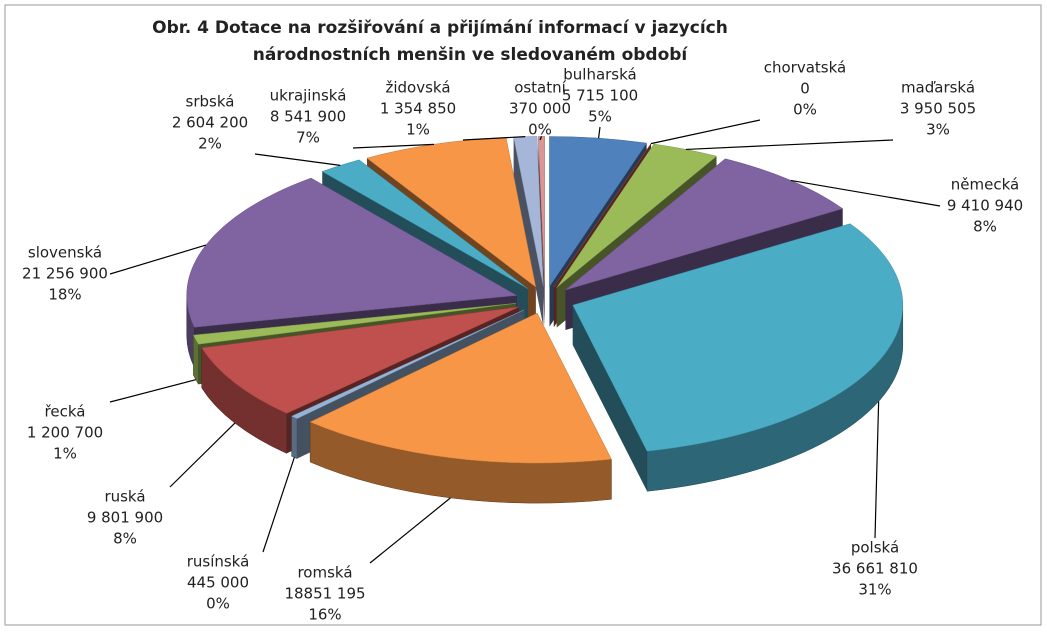  Describe the element at coordinates (124, 497) in the screenshot. I see `data-label: ruská` at that location.